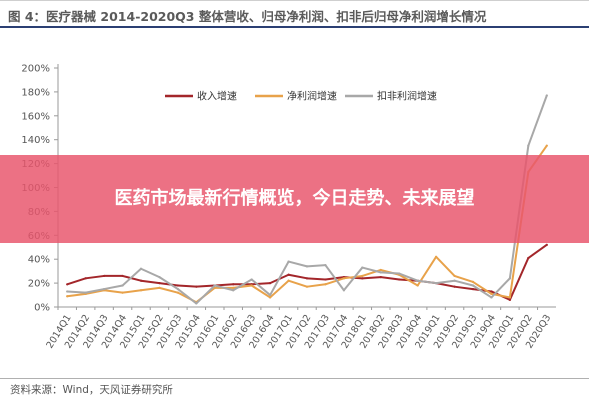 The width and height of the screenshot is (589, 400). Describe the element at coordinates (301, 96) in the screenshot. I see `legend: 收入增速 净利润增速 扣非利润增速` at that location.